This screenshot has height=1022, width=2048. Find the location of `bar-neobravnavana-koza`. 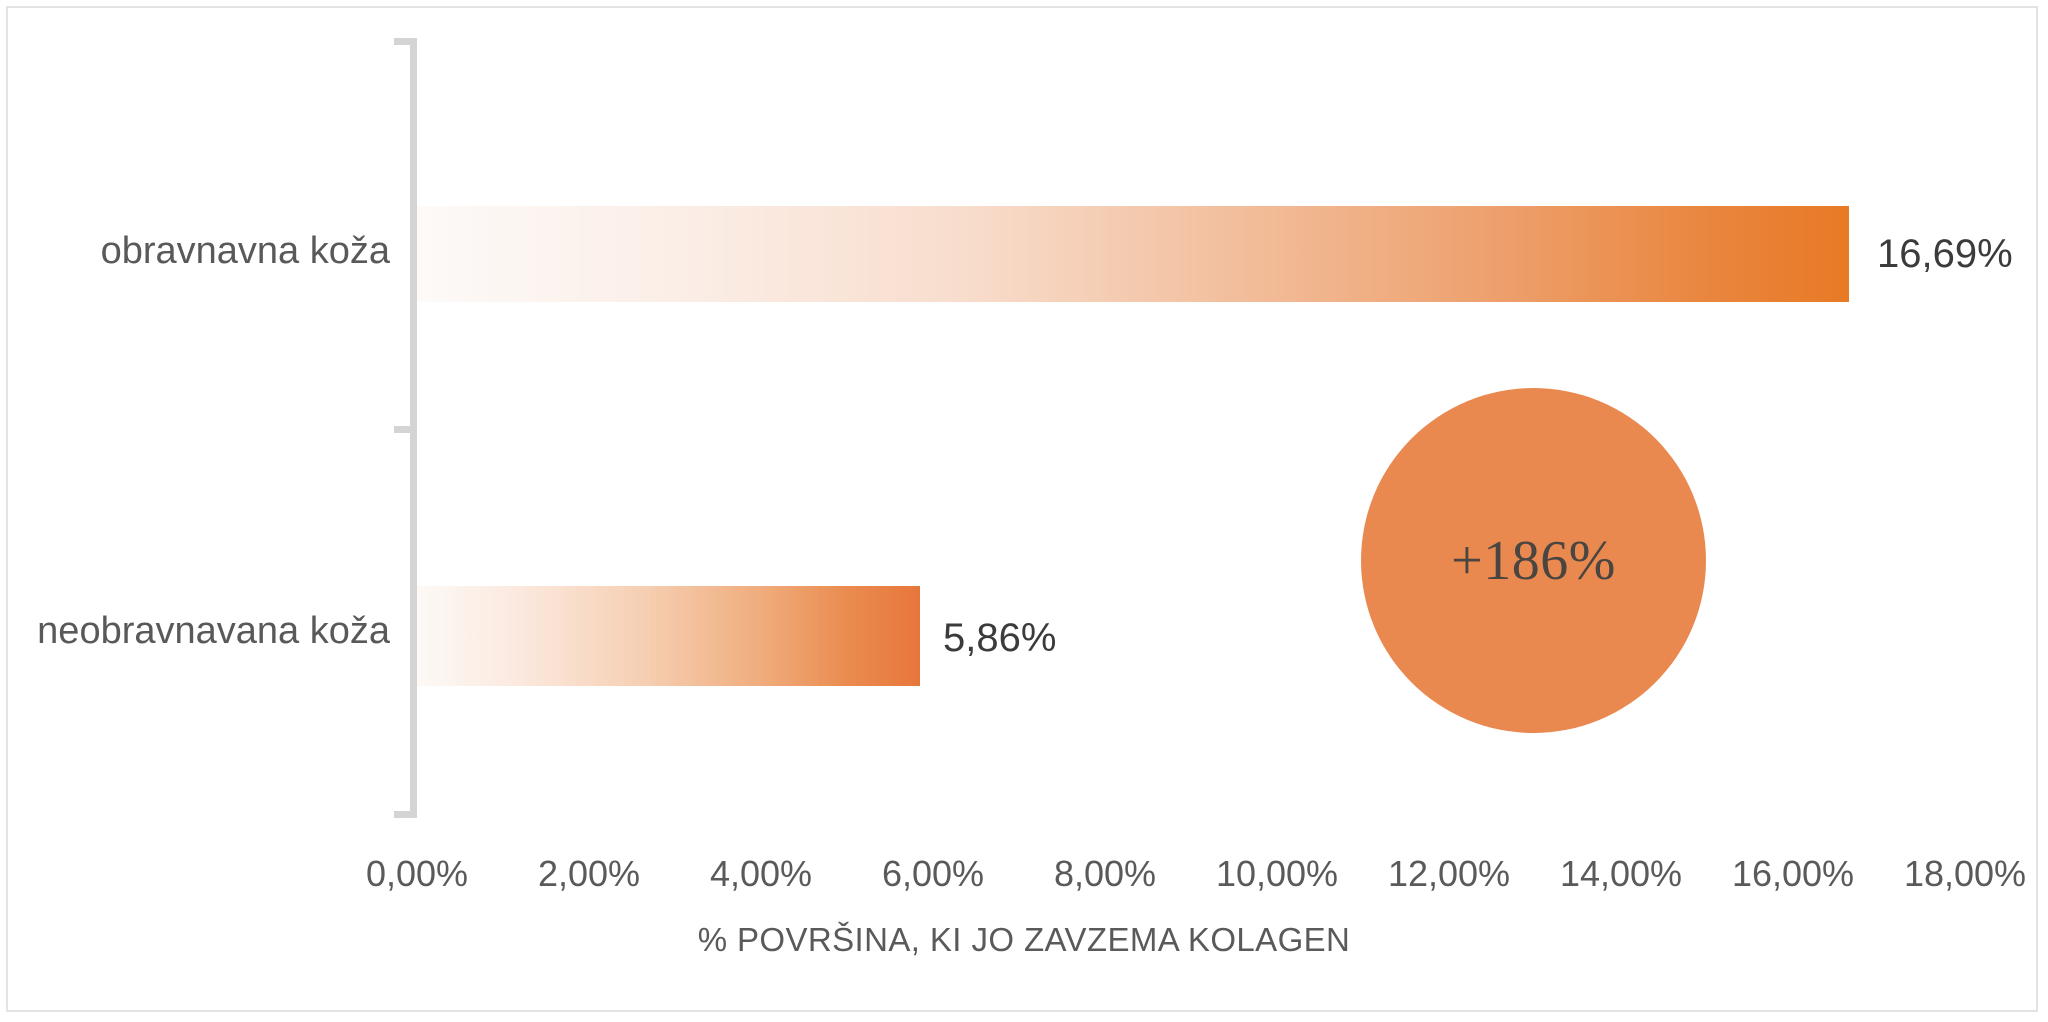

bar-neobravnavana-koza is located at coordinates (668, 636).